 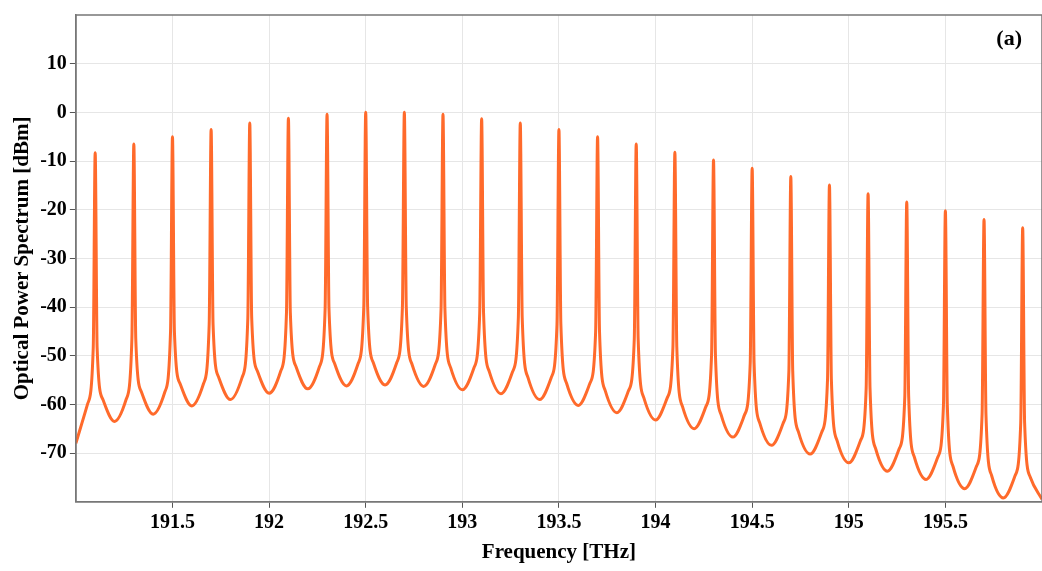 What do you see at coordinates (61, 110) in the screenshot?
I see `y-tick-label: 0` at bounding box center [61, 110].